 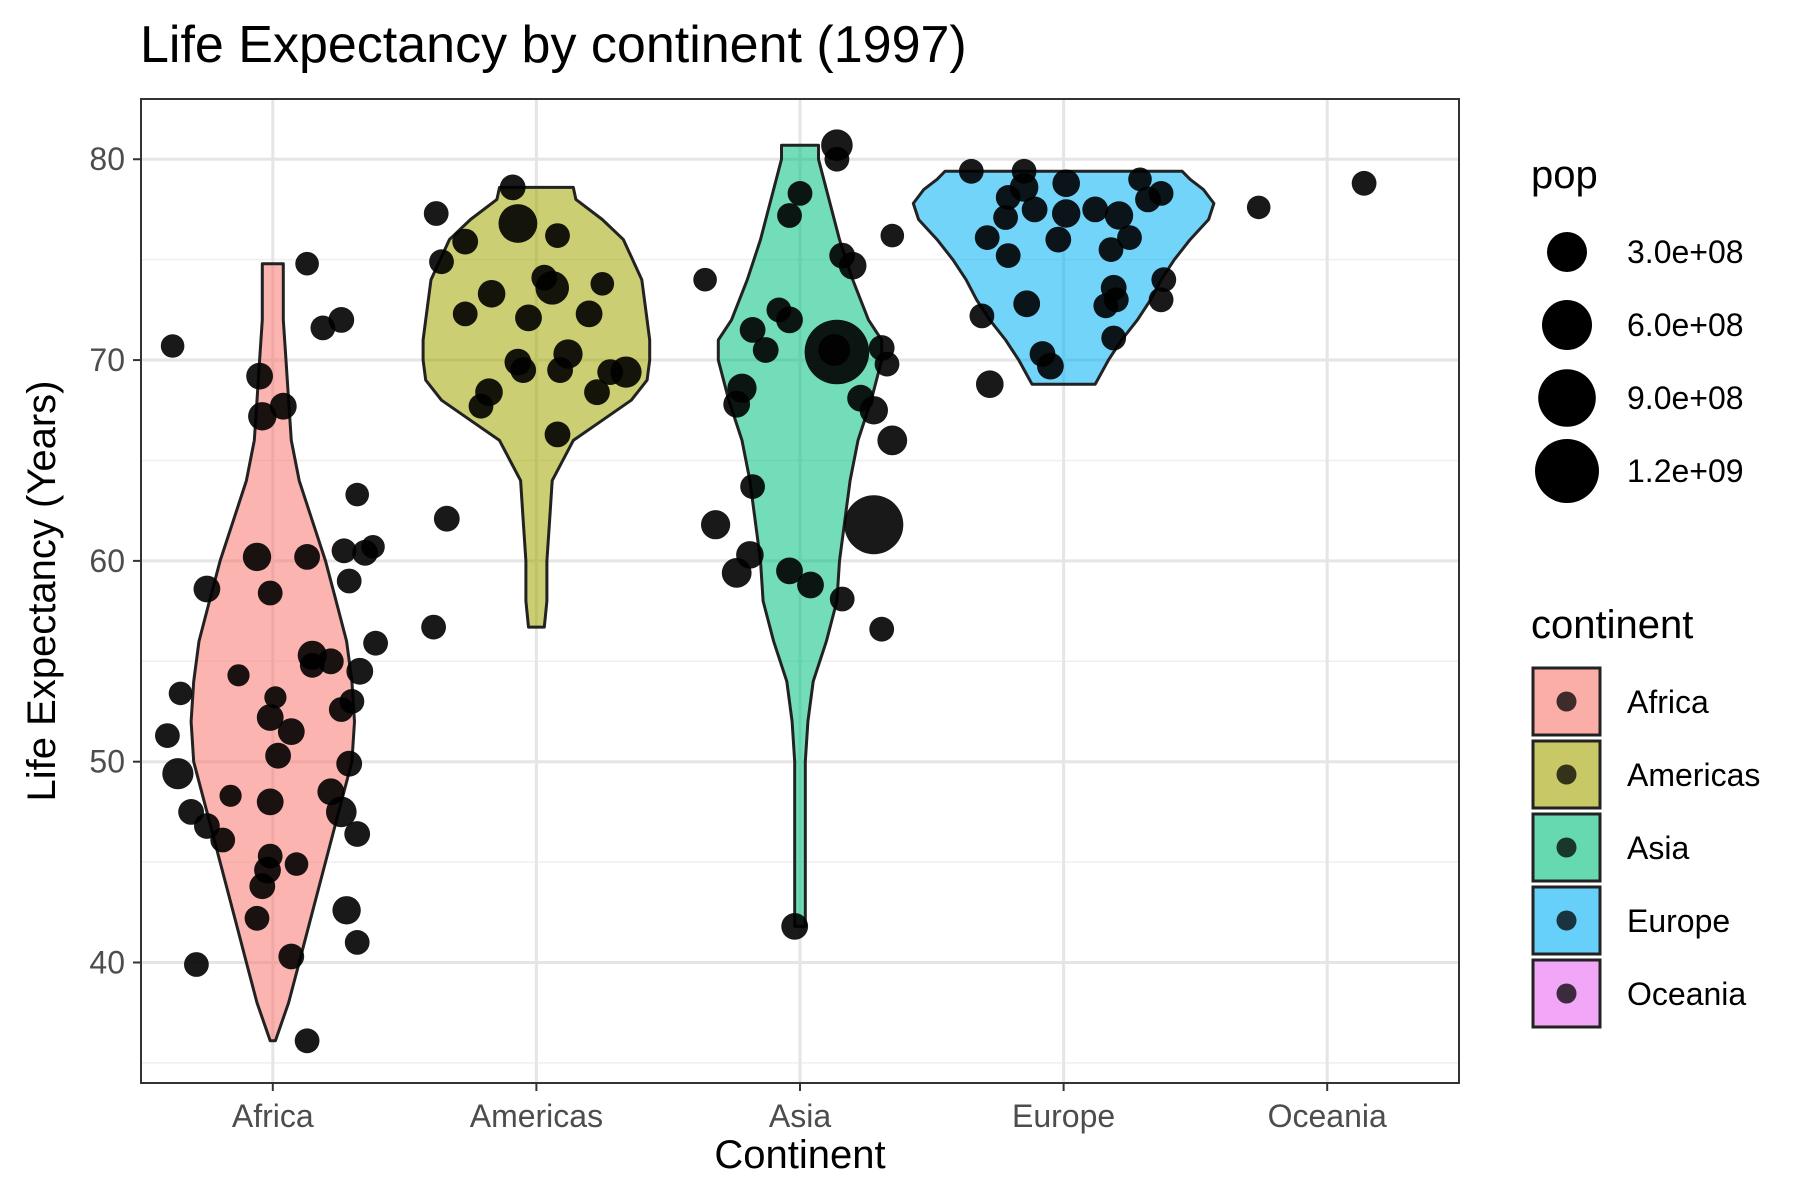 I want to click on x-tick-label: Asia, so click(x=800, y=1116).